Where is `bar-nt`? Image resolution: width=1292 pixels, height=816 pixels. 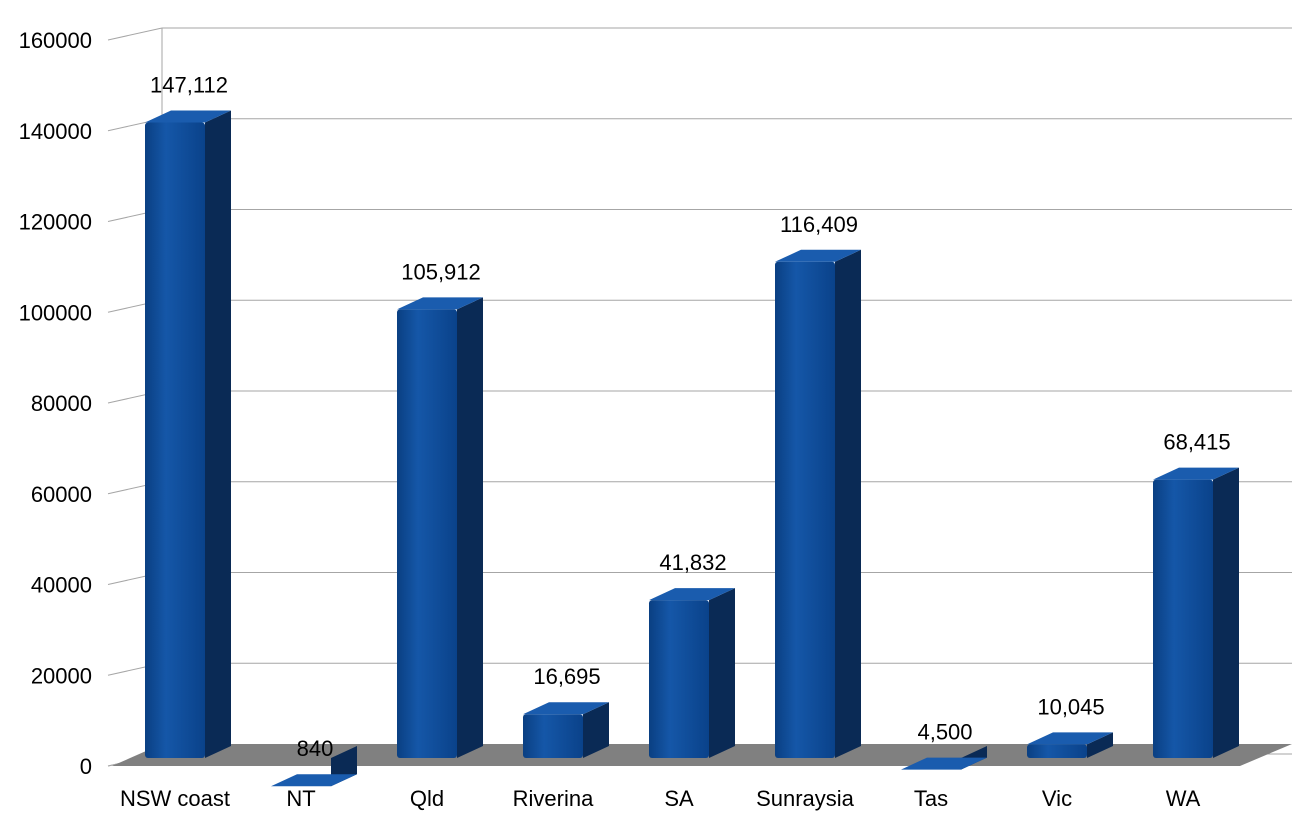
bar-nt is located at coordinates (314, 766).